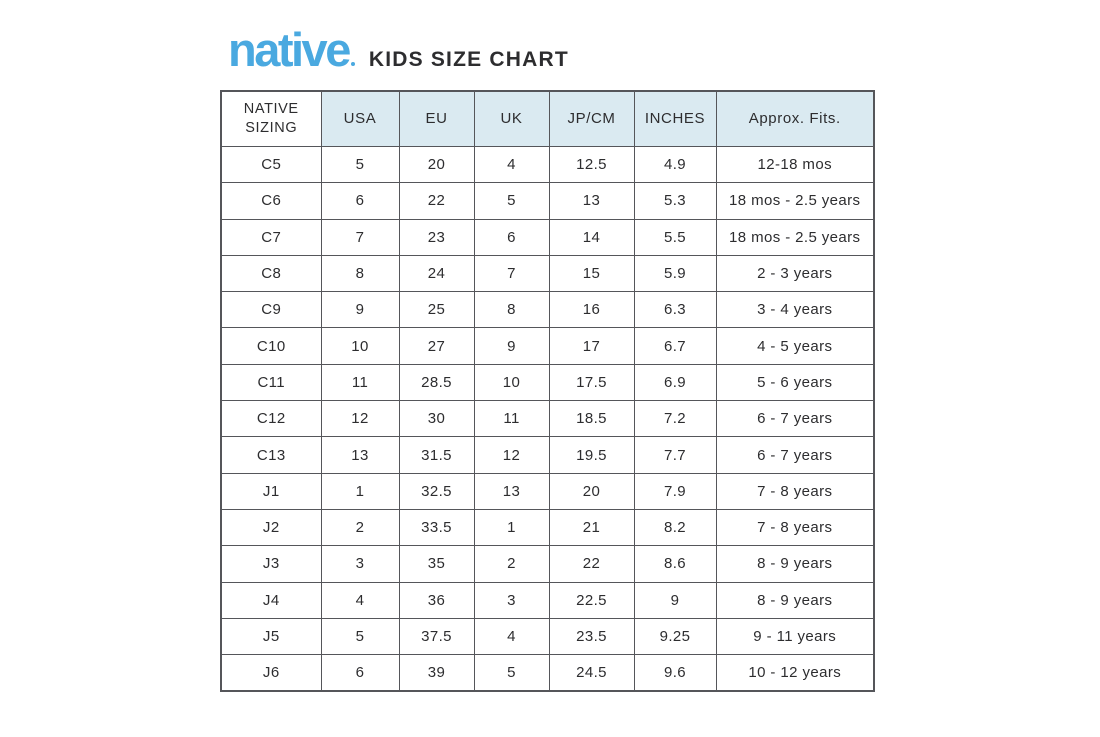 The height and width of the screenshot is (737, 1100). I want to click on column-header-inches: INCHES, so click(675, 118).